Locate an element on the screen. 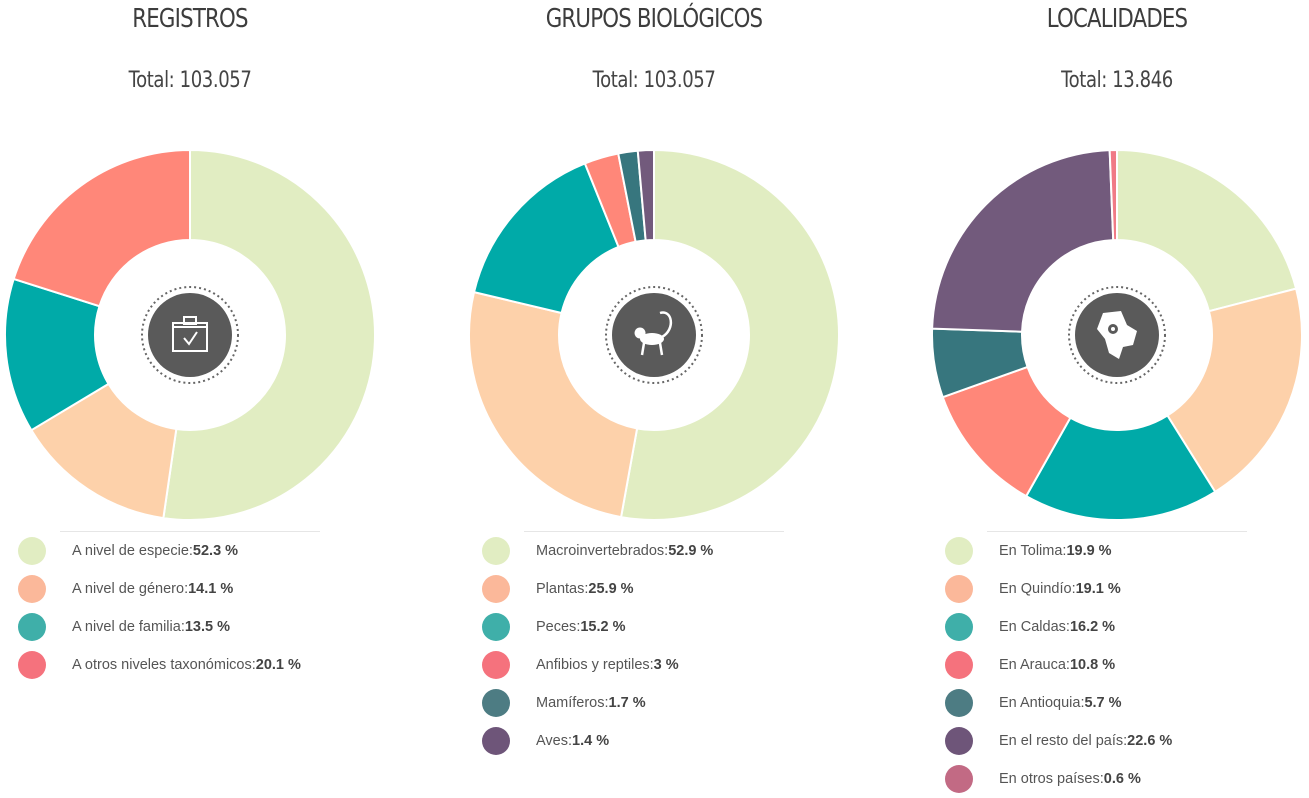  legend-item: Plantas: 25.9 % is located at coordinates (597, 589).